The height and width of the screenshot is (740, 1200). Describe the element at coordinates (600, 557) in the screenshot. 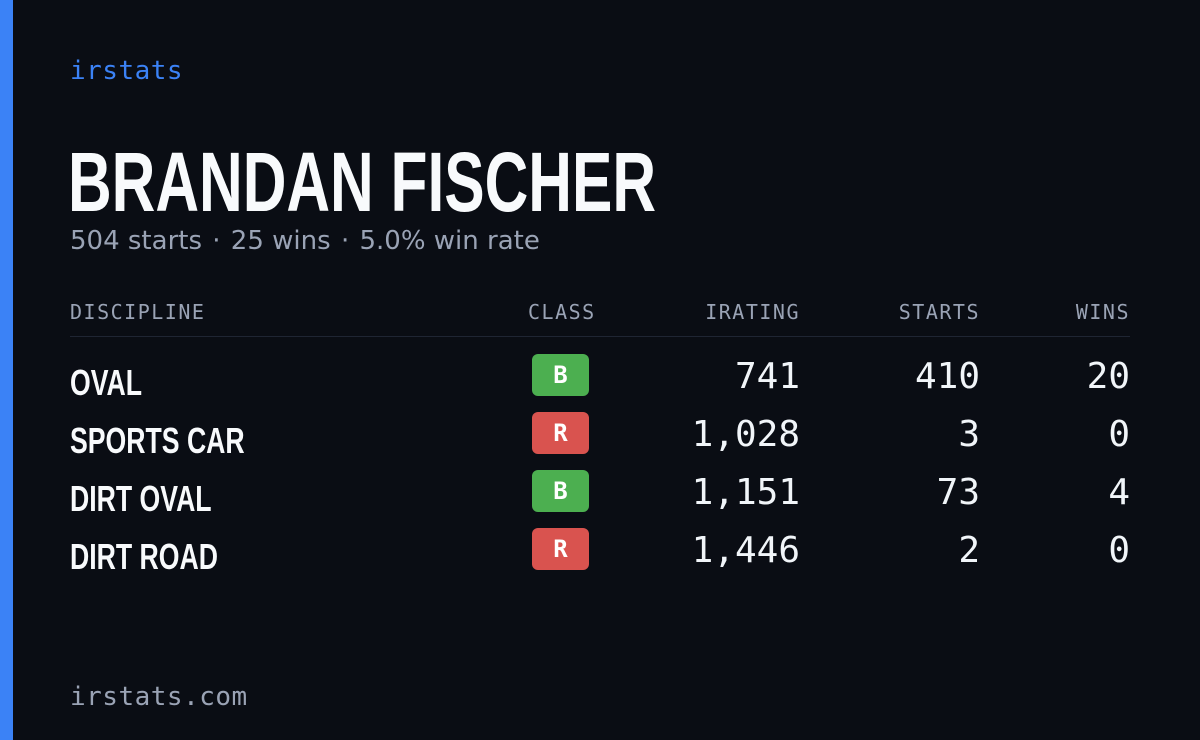

I see `table-row: DIRT ROAD R 1,446 2 0` at that location.